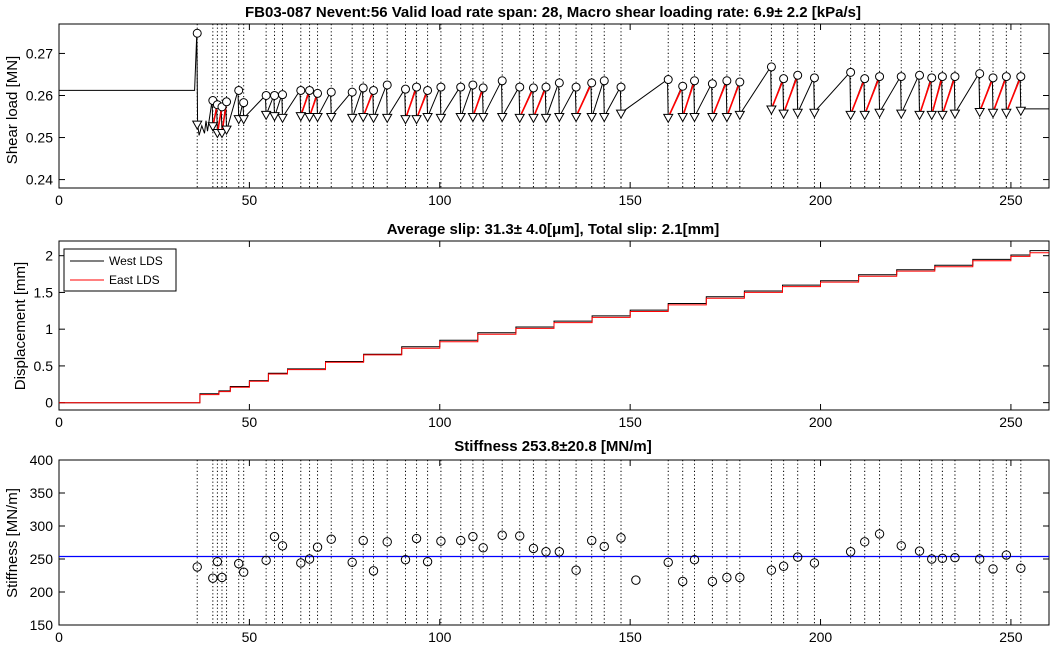 This screenshot has width=1052, height=646. What do you see at coordinates (39, 180) in the screenshot?
I see `y-tick-label-0: 0.24` at bounding box center [39, 180].